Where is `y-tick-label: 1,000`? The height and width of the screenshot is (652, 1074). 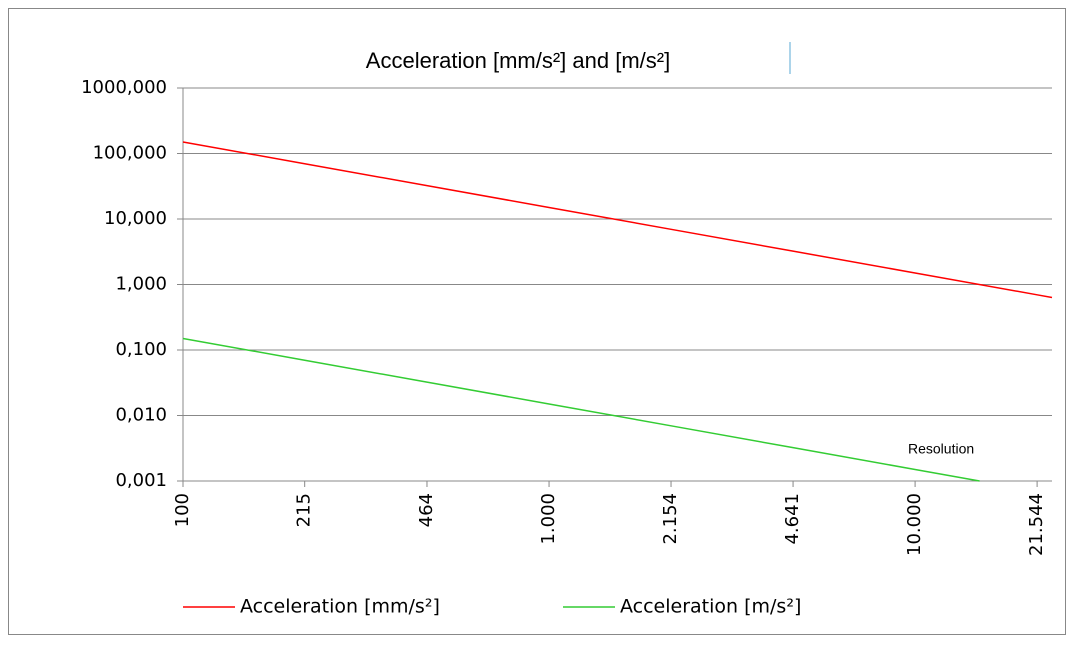 y-tick-label: 1,000 is located at coordinates (141, 284).